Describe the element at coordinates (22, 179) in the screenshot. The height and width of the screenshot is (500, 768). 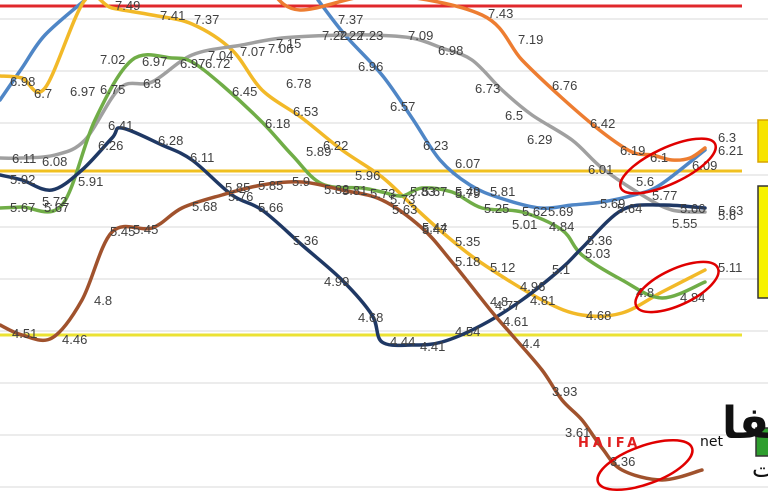
I see `data-label: 5.92` at that location.